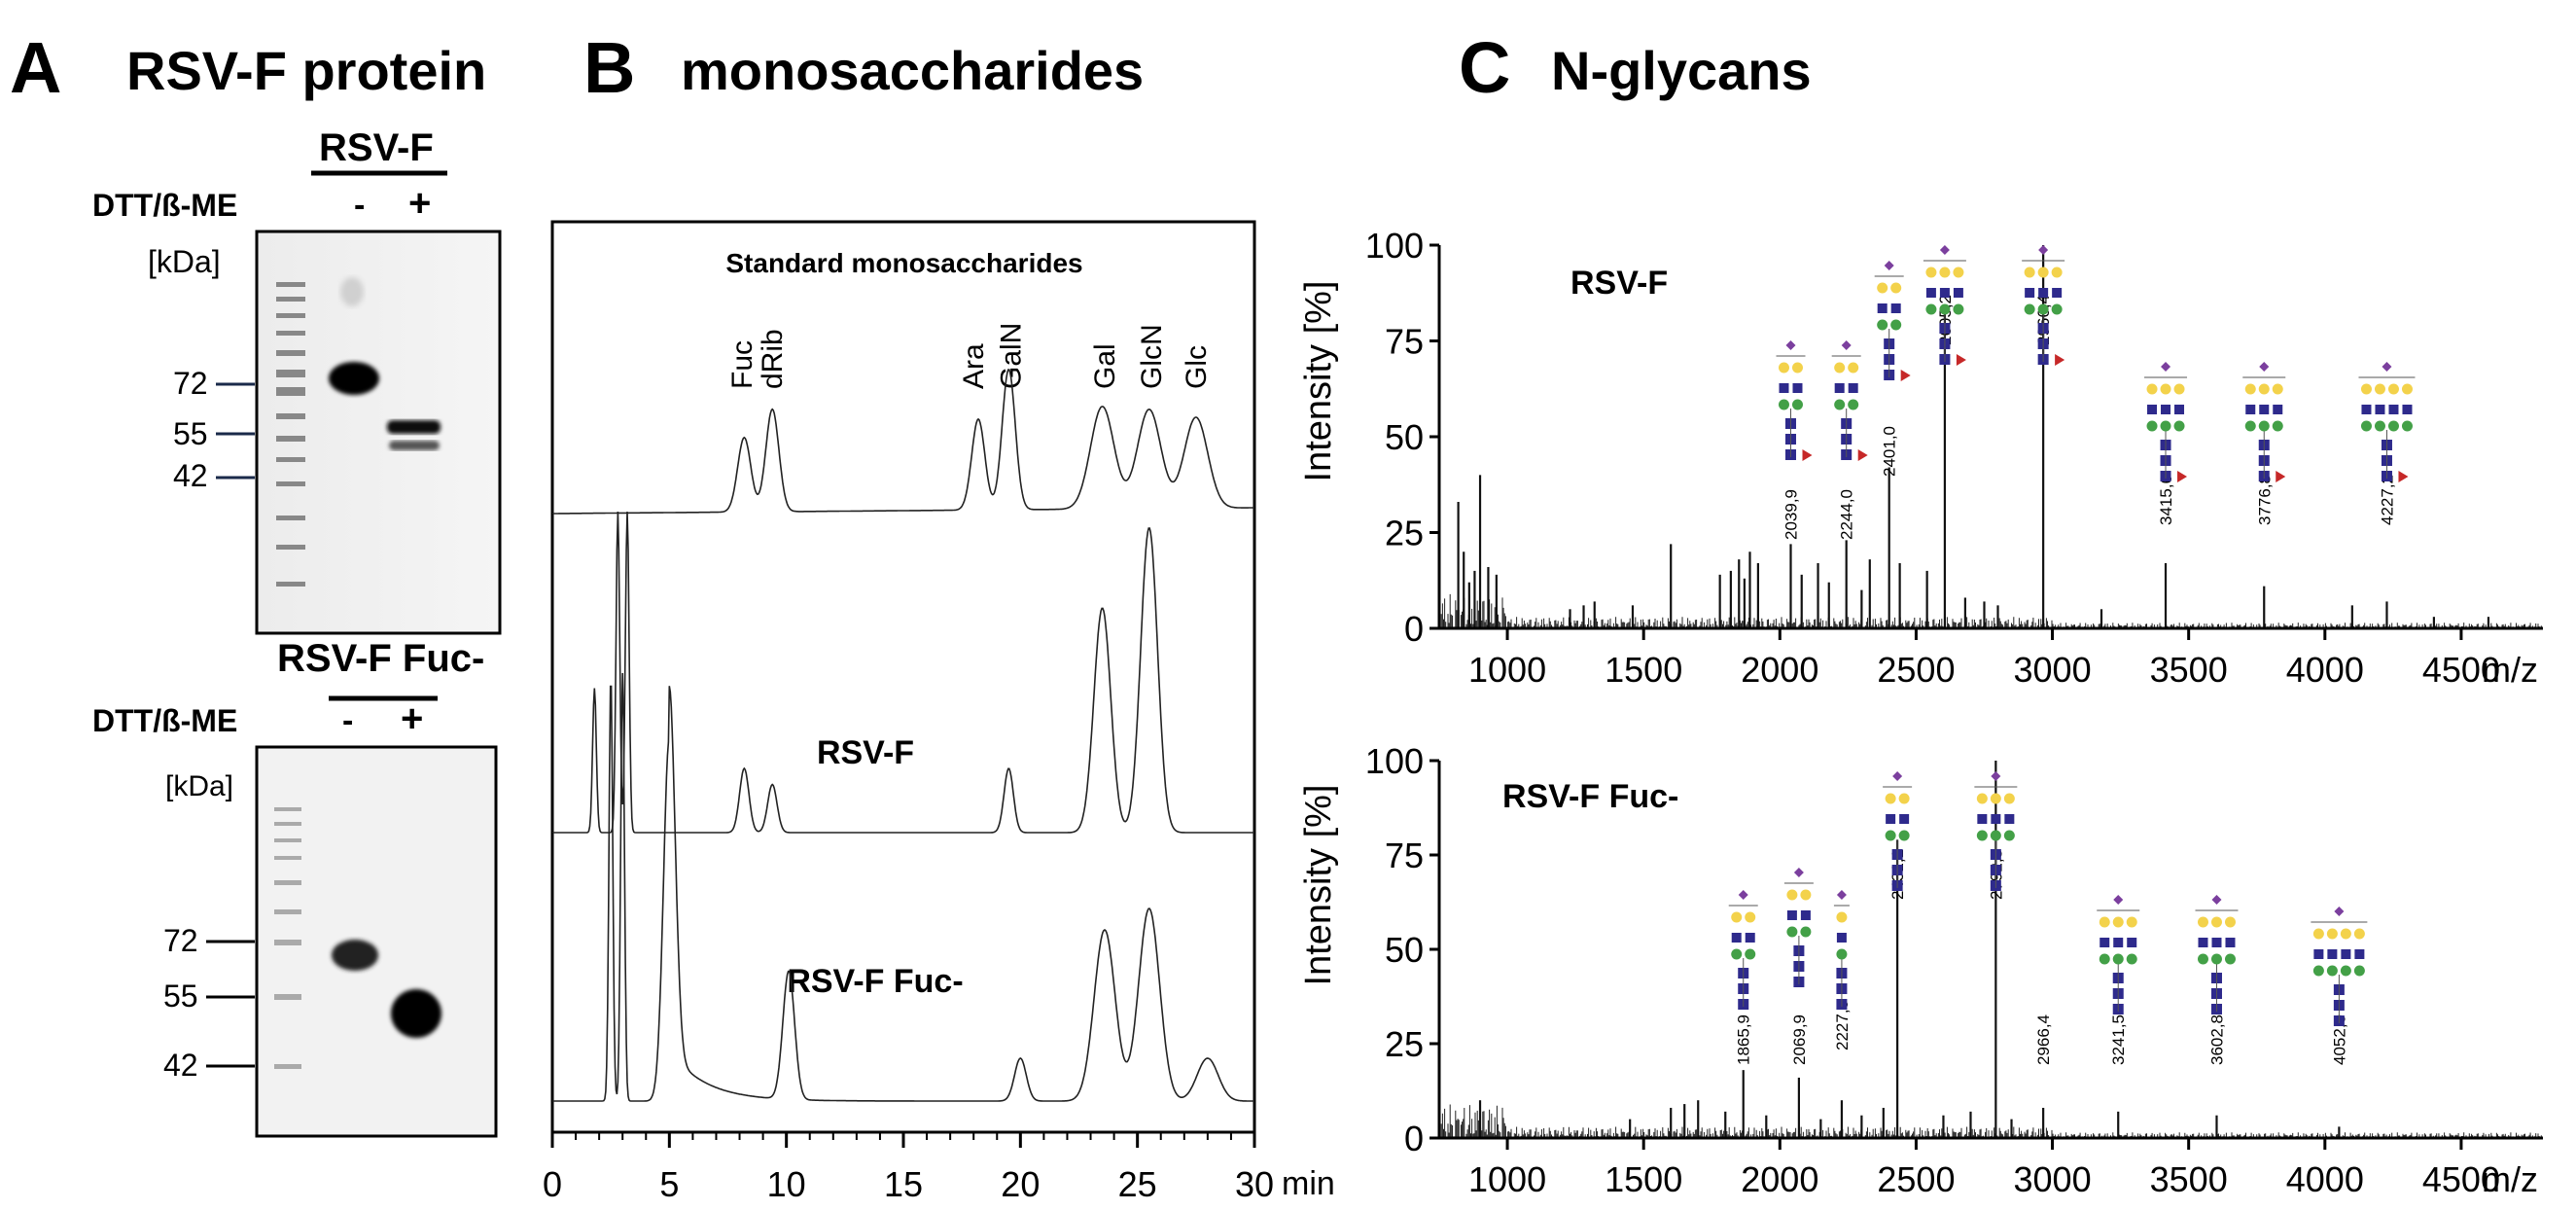 This screenshot has height=1210, width=2576. I want to click on peak-annotation-2039-9: 2039,9, so click(1791, 514).